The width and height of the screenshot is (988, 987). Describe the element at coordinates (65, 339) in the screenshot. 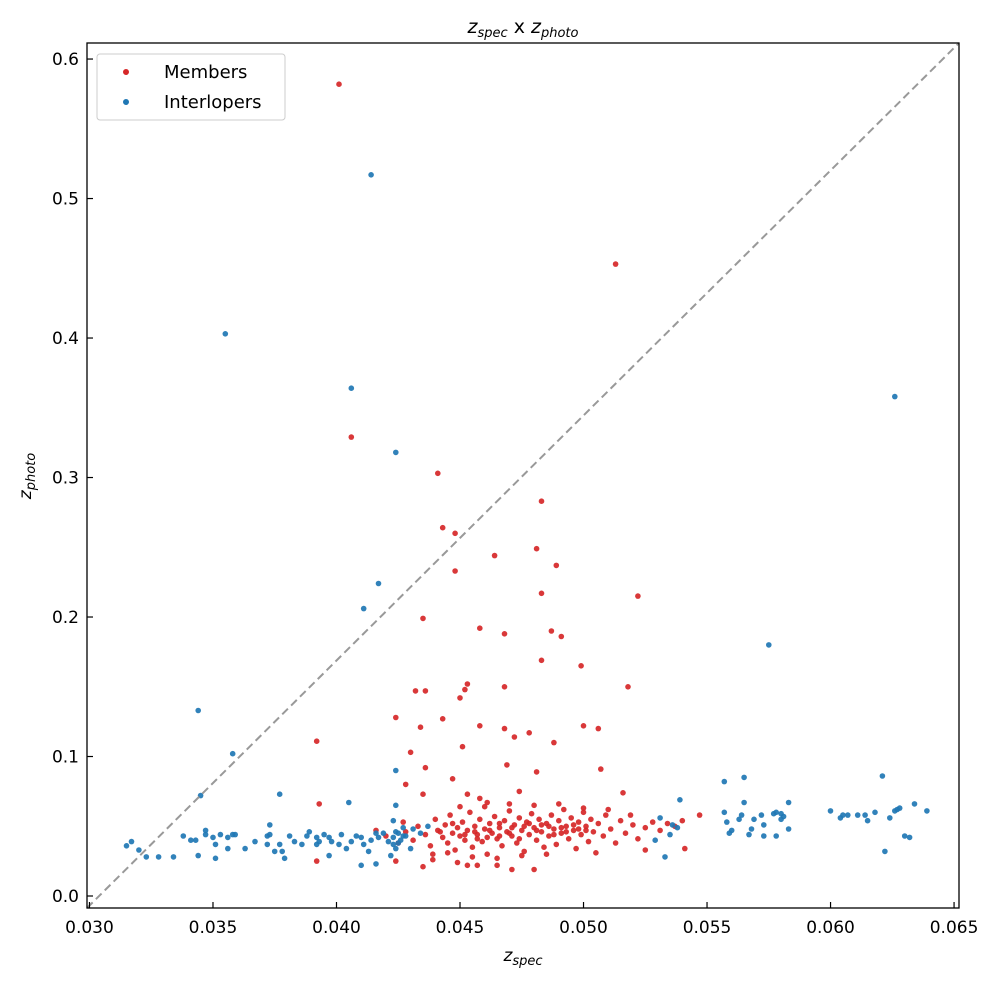

I see `y-tick-label: 0.4` at that location.